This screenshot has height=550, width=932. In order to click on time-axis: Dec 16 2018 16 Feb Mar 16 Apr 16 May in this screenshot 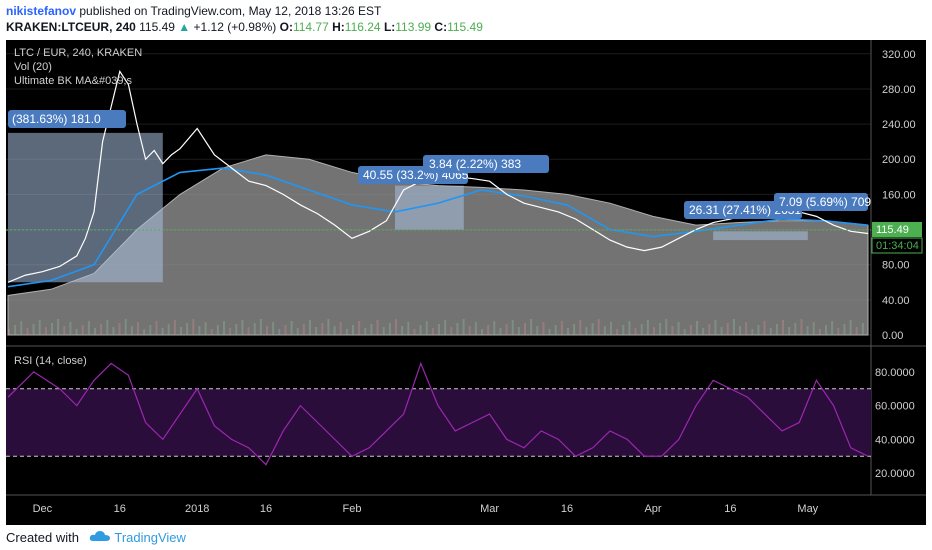, I will do `click(426, 509)`.